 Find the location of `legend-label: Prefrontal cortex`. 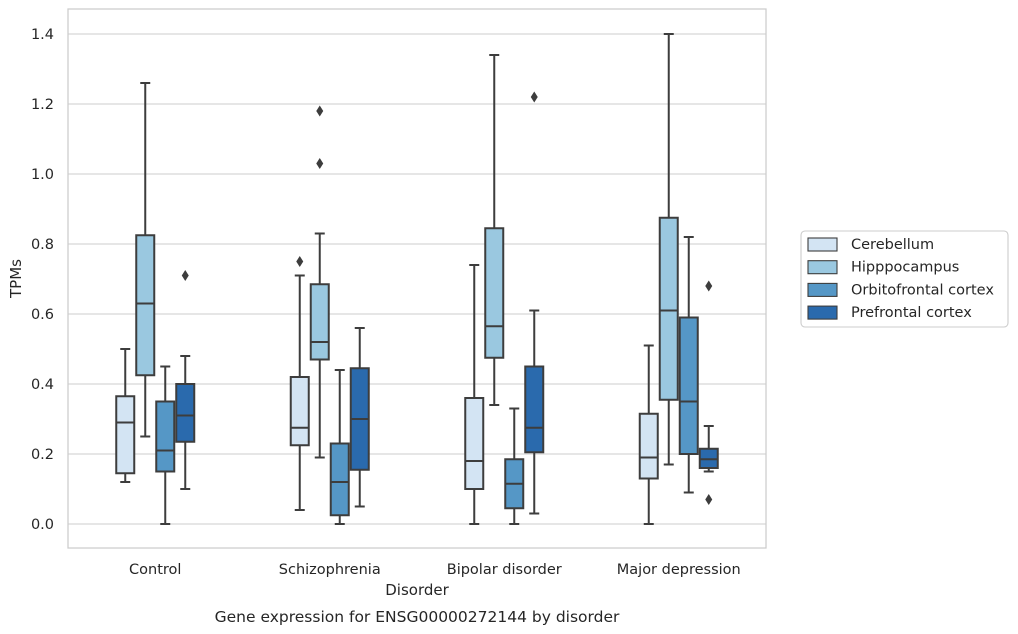

legend-label: Prefrontal cortex is located at coordinates (911, 313).